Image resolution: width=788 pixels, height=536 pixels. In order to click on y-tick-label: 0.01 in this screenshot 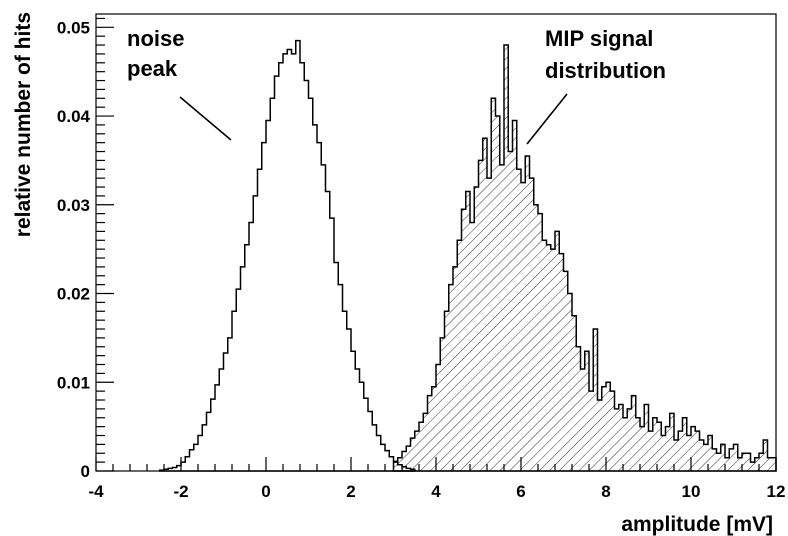, I will do `click(73, 382)`.